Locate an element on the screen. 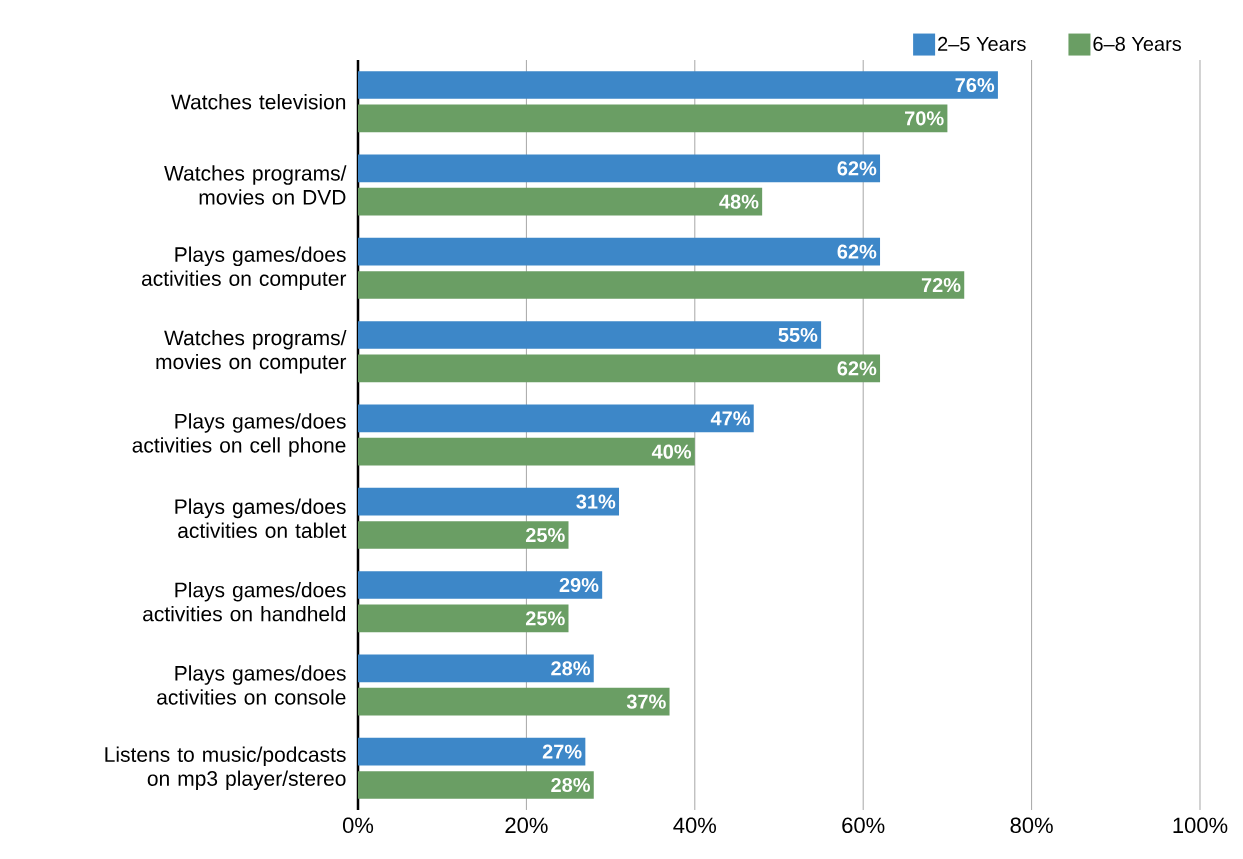 The width and height of the screenshot is (1243, 859). y-tick-label: Plays games/does activities on console is located at coordinates (251, 685).